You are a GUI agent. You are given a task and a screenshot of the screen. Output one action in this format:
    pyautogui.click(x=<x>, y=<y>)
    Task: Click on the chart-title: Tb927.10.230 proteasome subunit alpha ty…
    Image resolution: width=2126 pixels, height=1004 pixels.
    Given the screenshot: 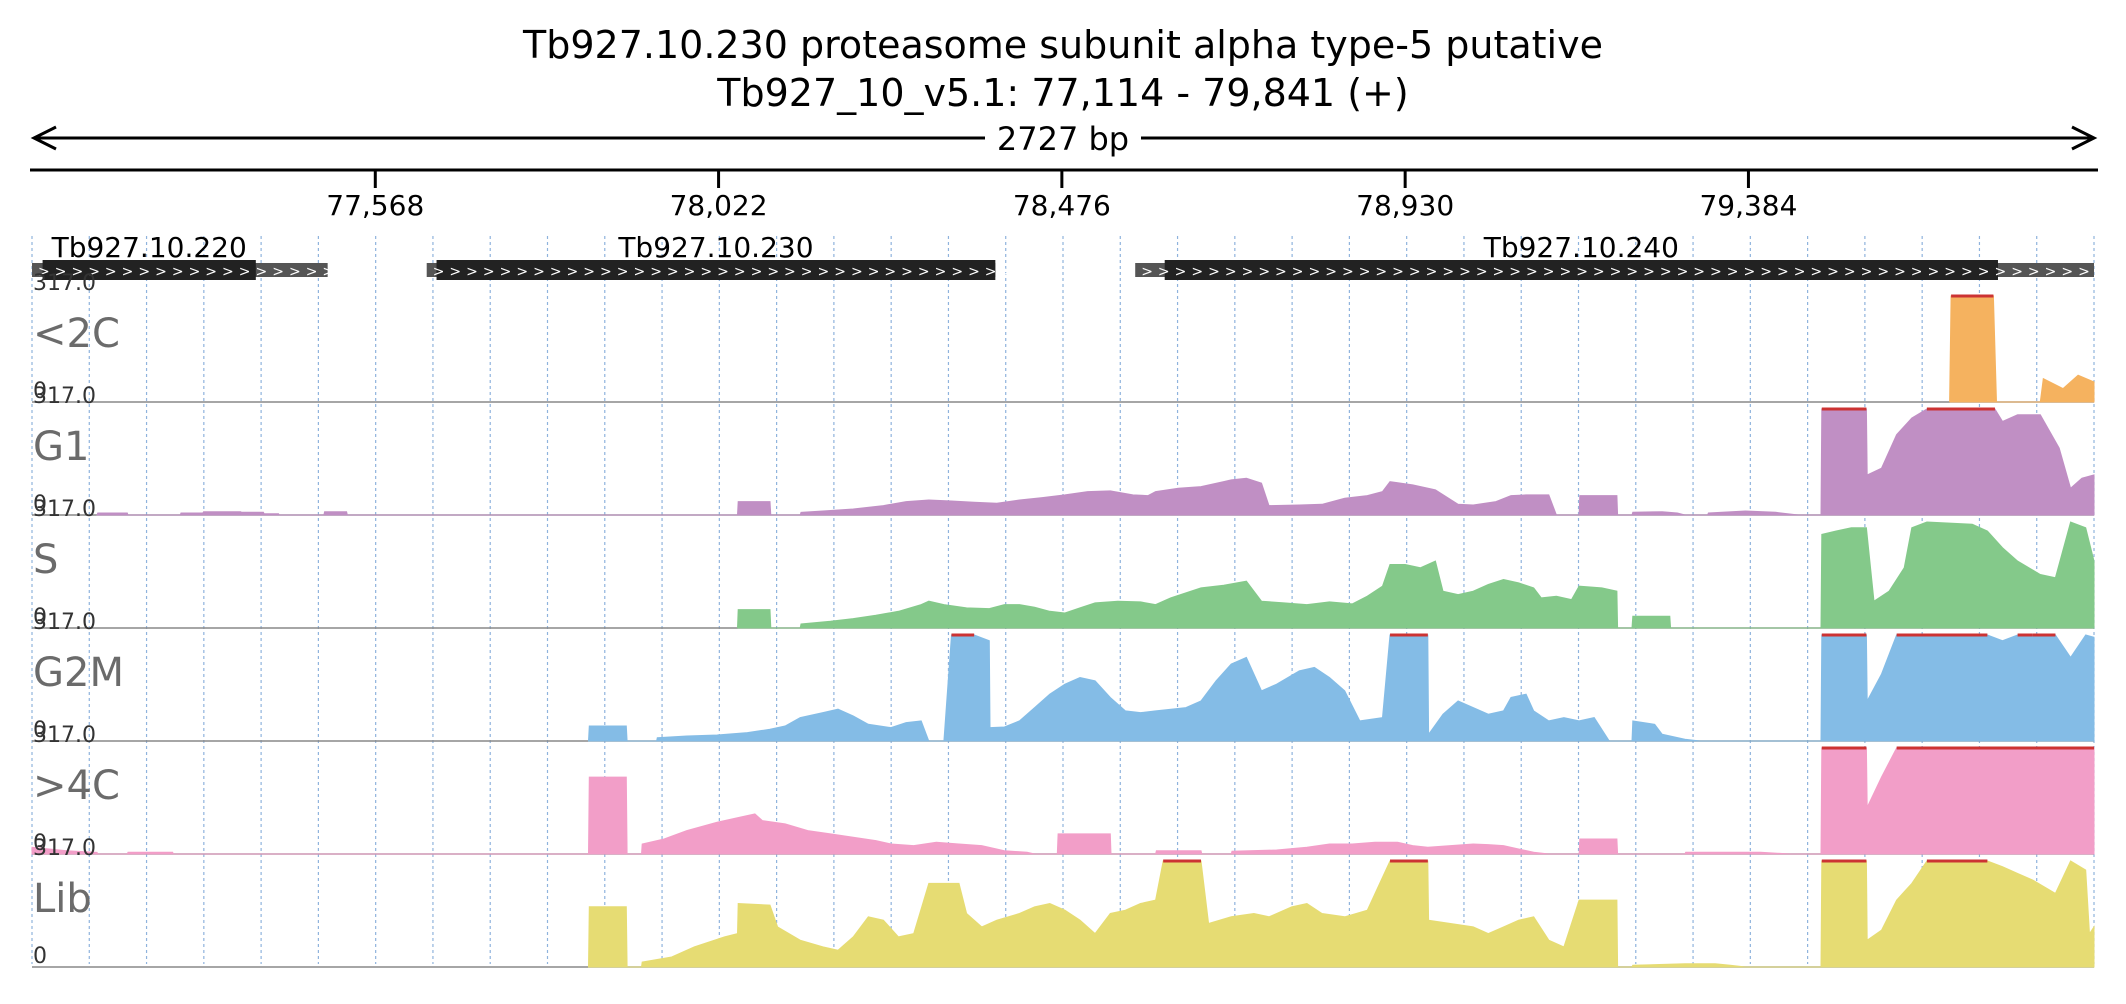 What is the action you would take?
    pyautogui.click(x=1062, y=45)
    